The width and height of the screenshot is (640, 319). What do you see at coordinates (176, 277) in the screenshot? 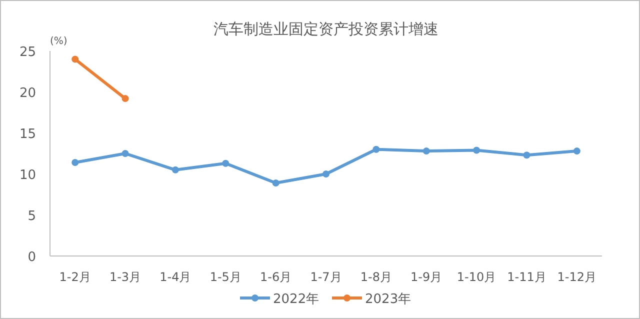
I see `x-tick-label: 1-4月` at bounding box center [176, 277].